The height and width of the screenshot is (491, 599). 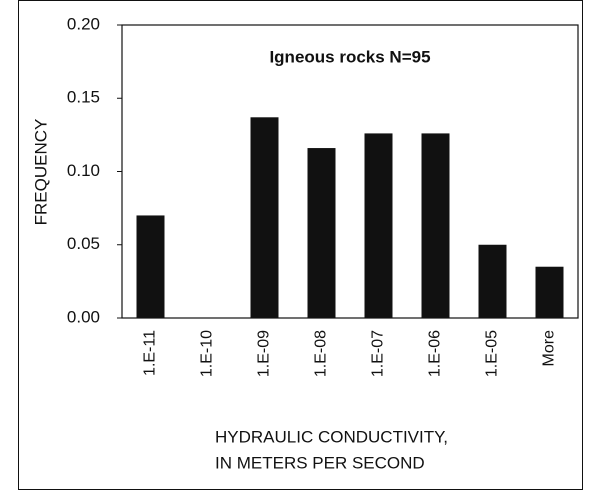 I want to click on chart-title: Igneous rocks N=95, so click(x=349, y=56).